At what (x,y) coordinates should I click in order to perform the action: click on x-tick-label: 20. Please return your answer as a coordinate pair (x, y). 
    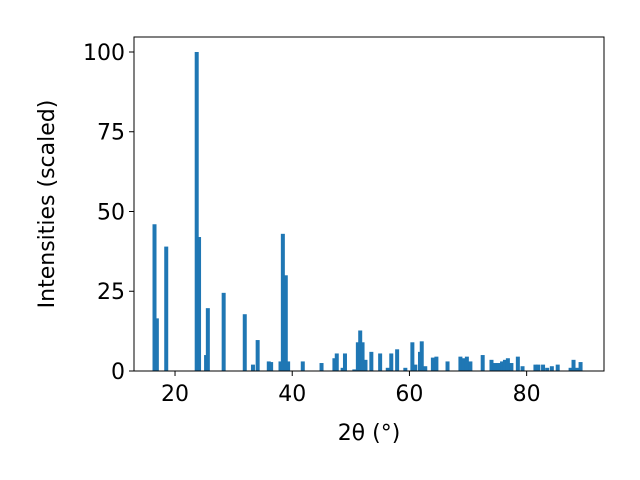
    Looking at the image, I should click on (175, 394).